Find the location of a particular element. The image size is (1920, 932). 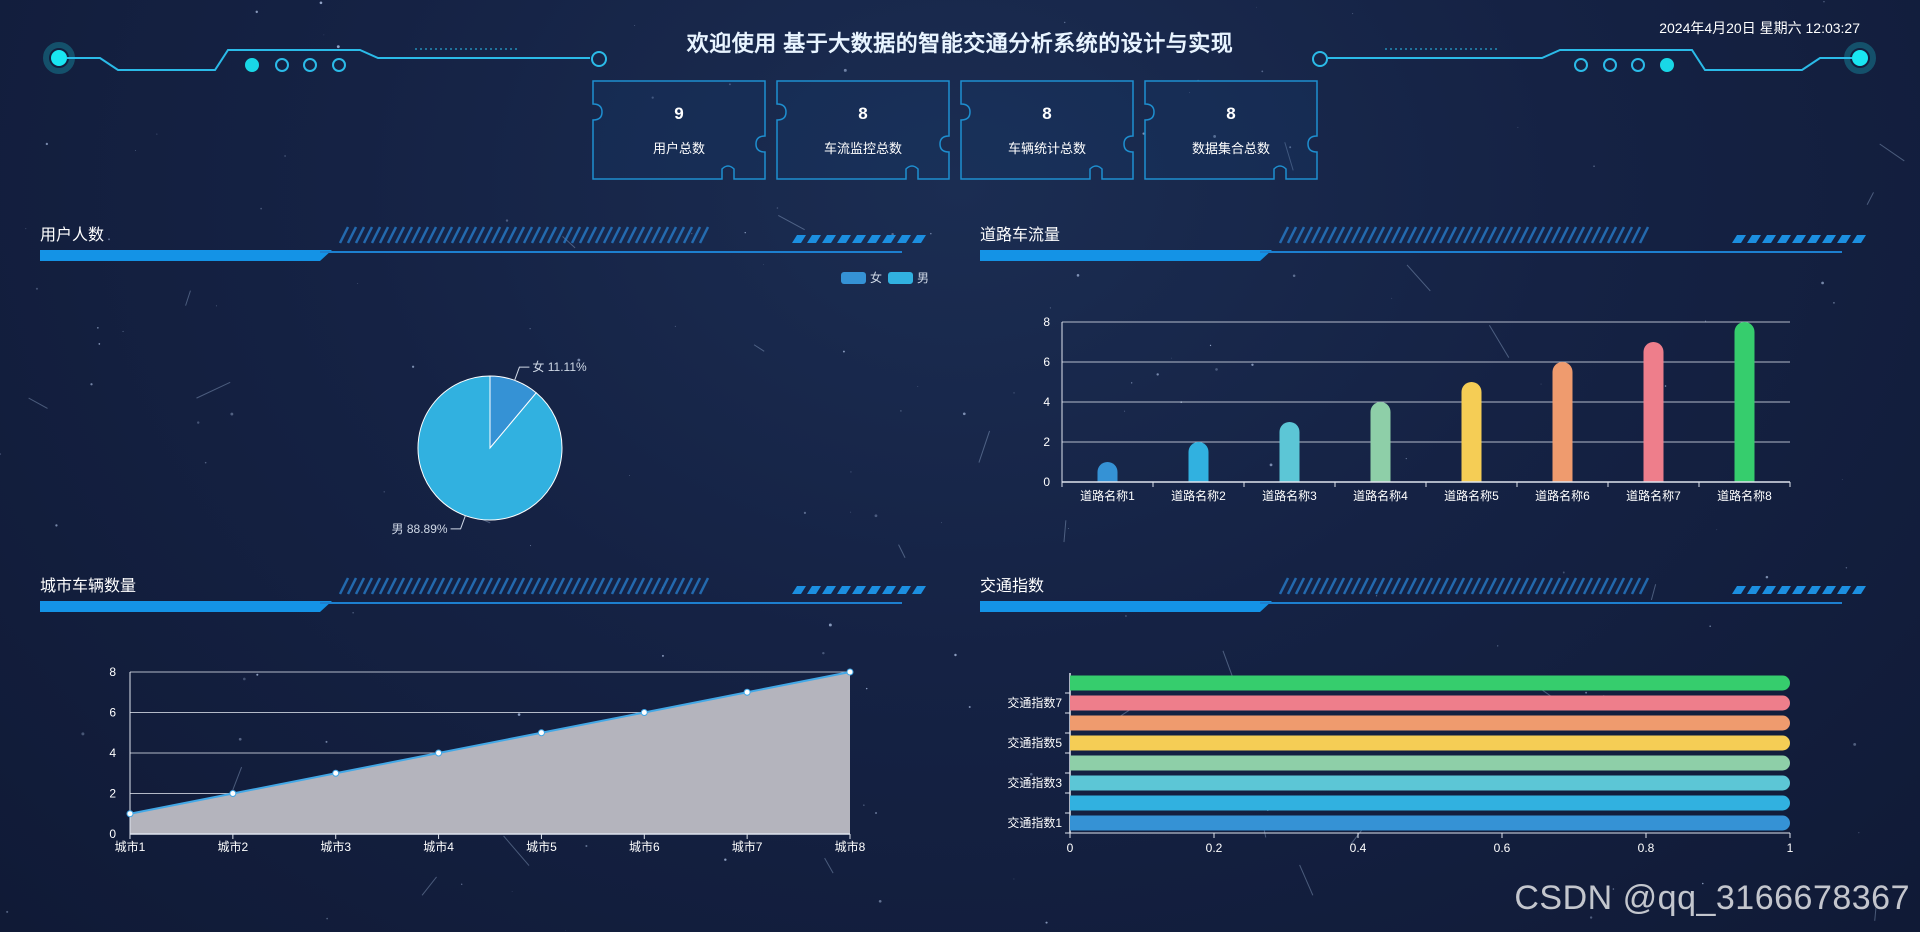

header-left-circuit is located at coordinates (325, 58).